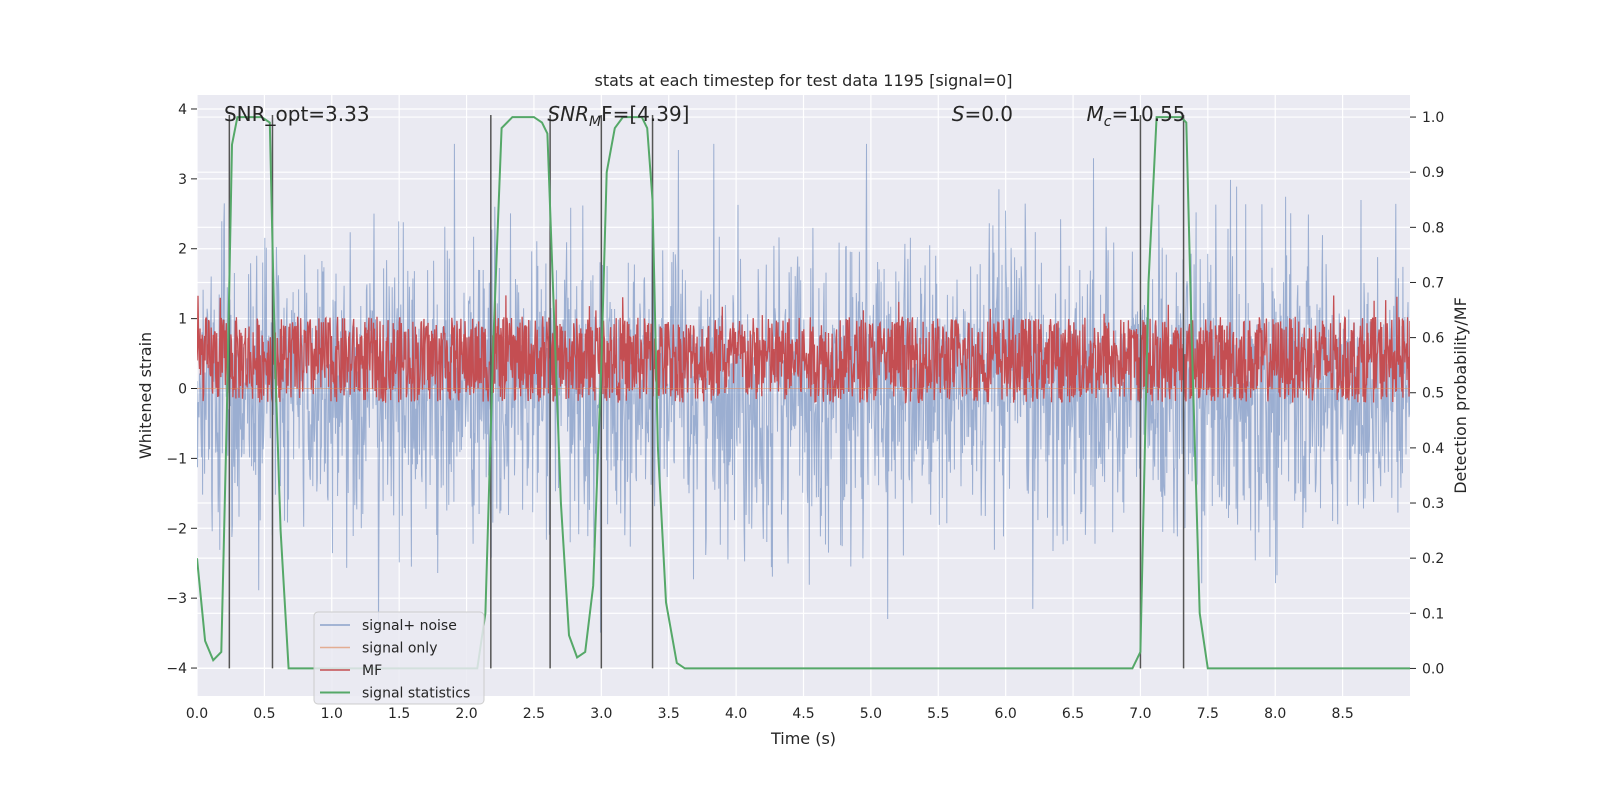 The image size is (1600, 800). What do you see at coordinates (1433, 283) in the screenshot?
I see `y-right-tick-label: 0.7` at bounding box center [1433, 283].